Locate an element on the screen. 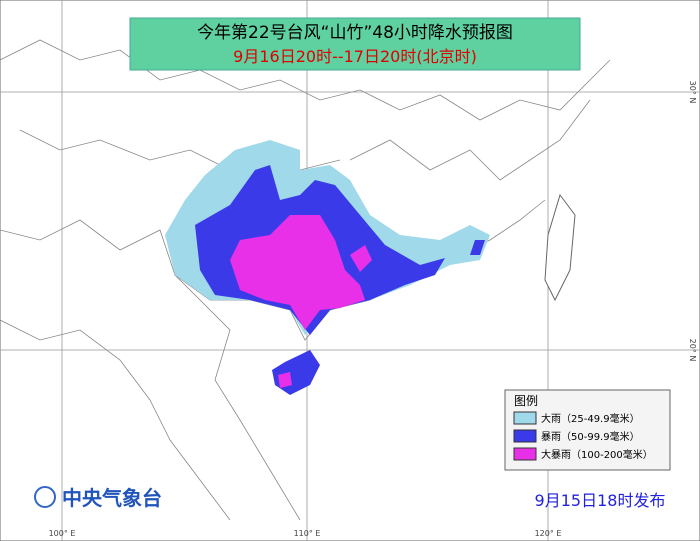 This screenshot has width=700, height=541. taiwan is located at coordinates (560, 247).